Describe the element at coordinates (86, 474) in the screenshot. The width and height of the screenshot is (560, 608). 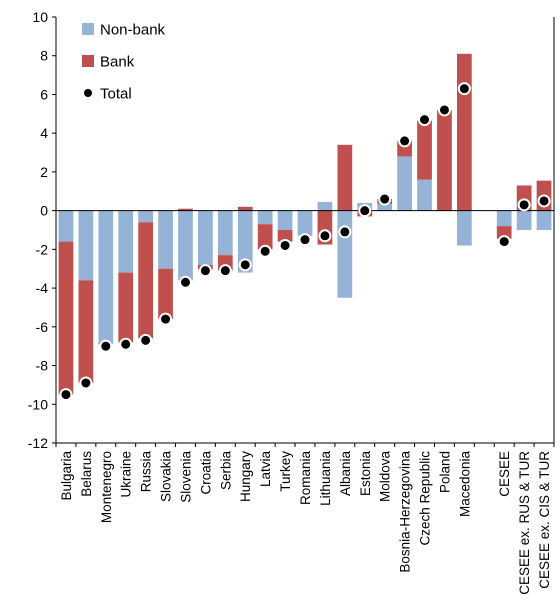
I see `x-tick-label: Belarus` at that location.